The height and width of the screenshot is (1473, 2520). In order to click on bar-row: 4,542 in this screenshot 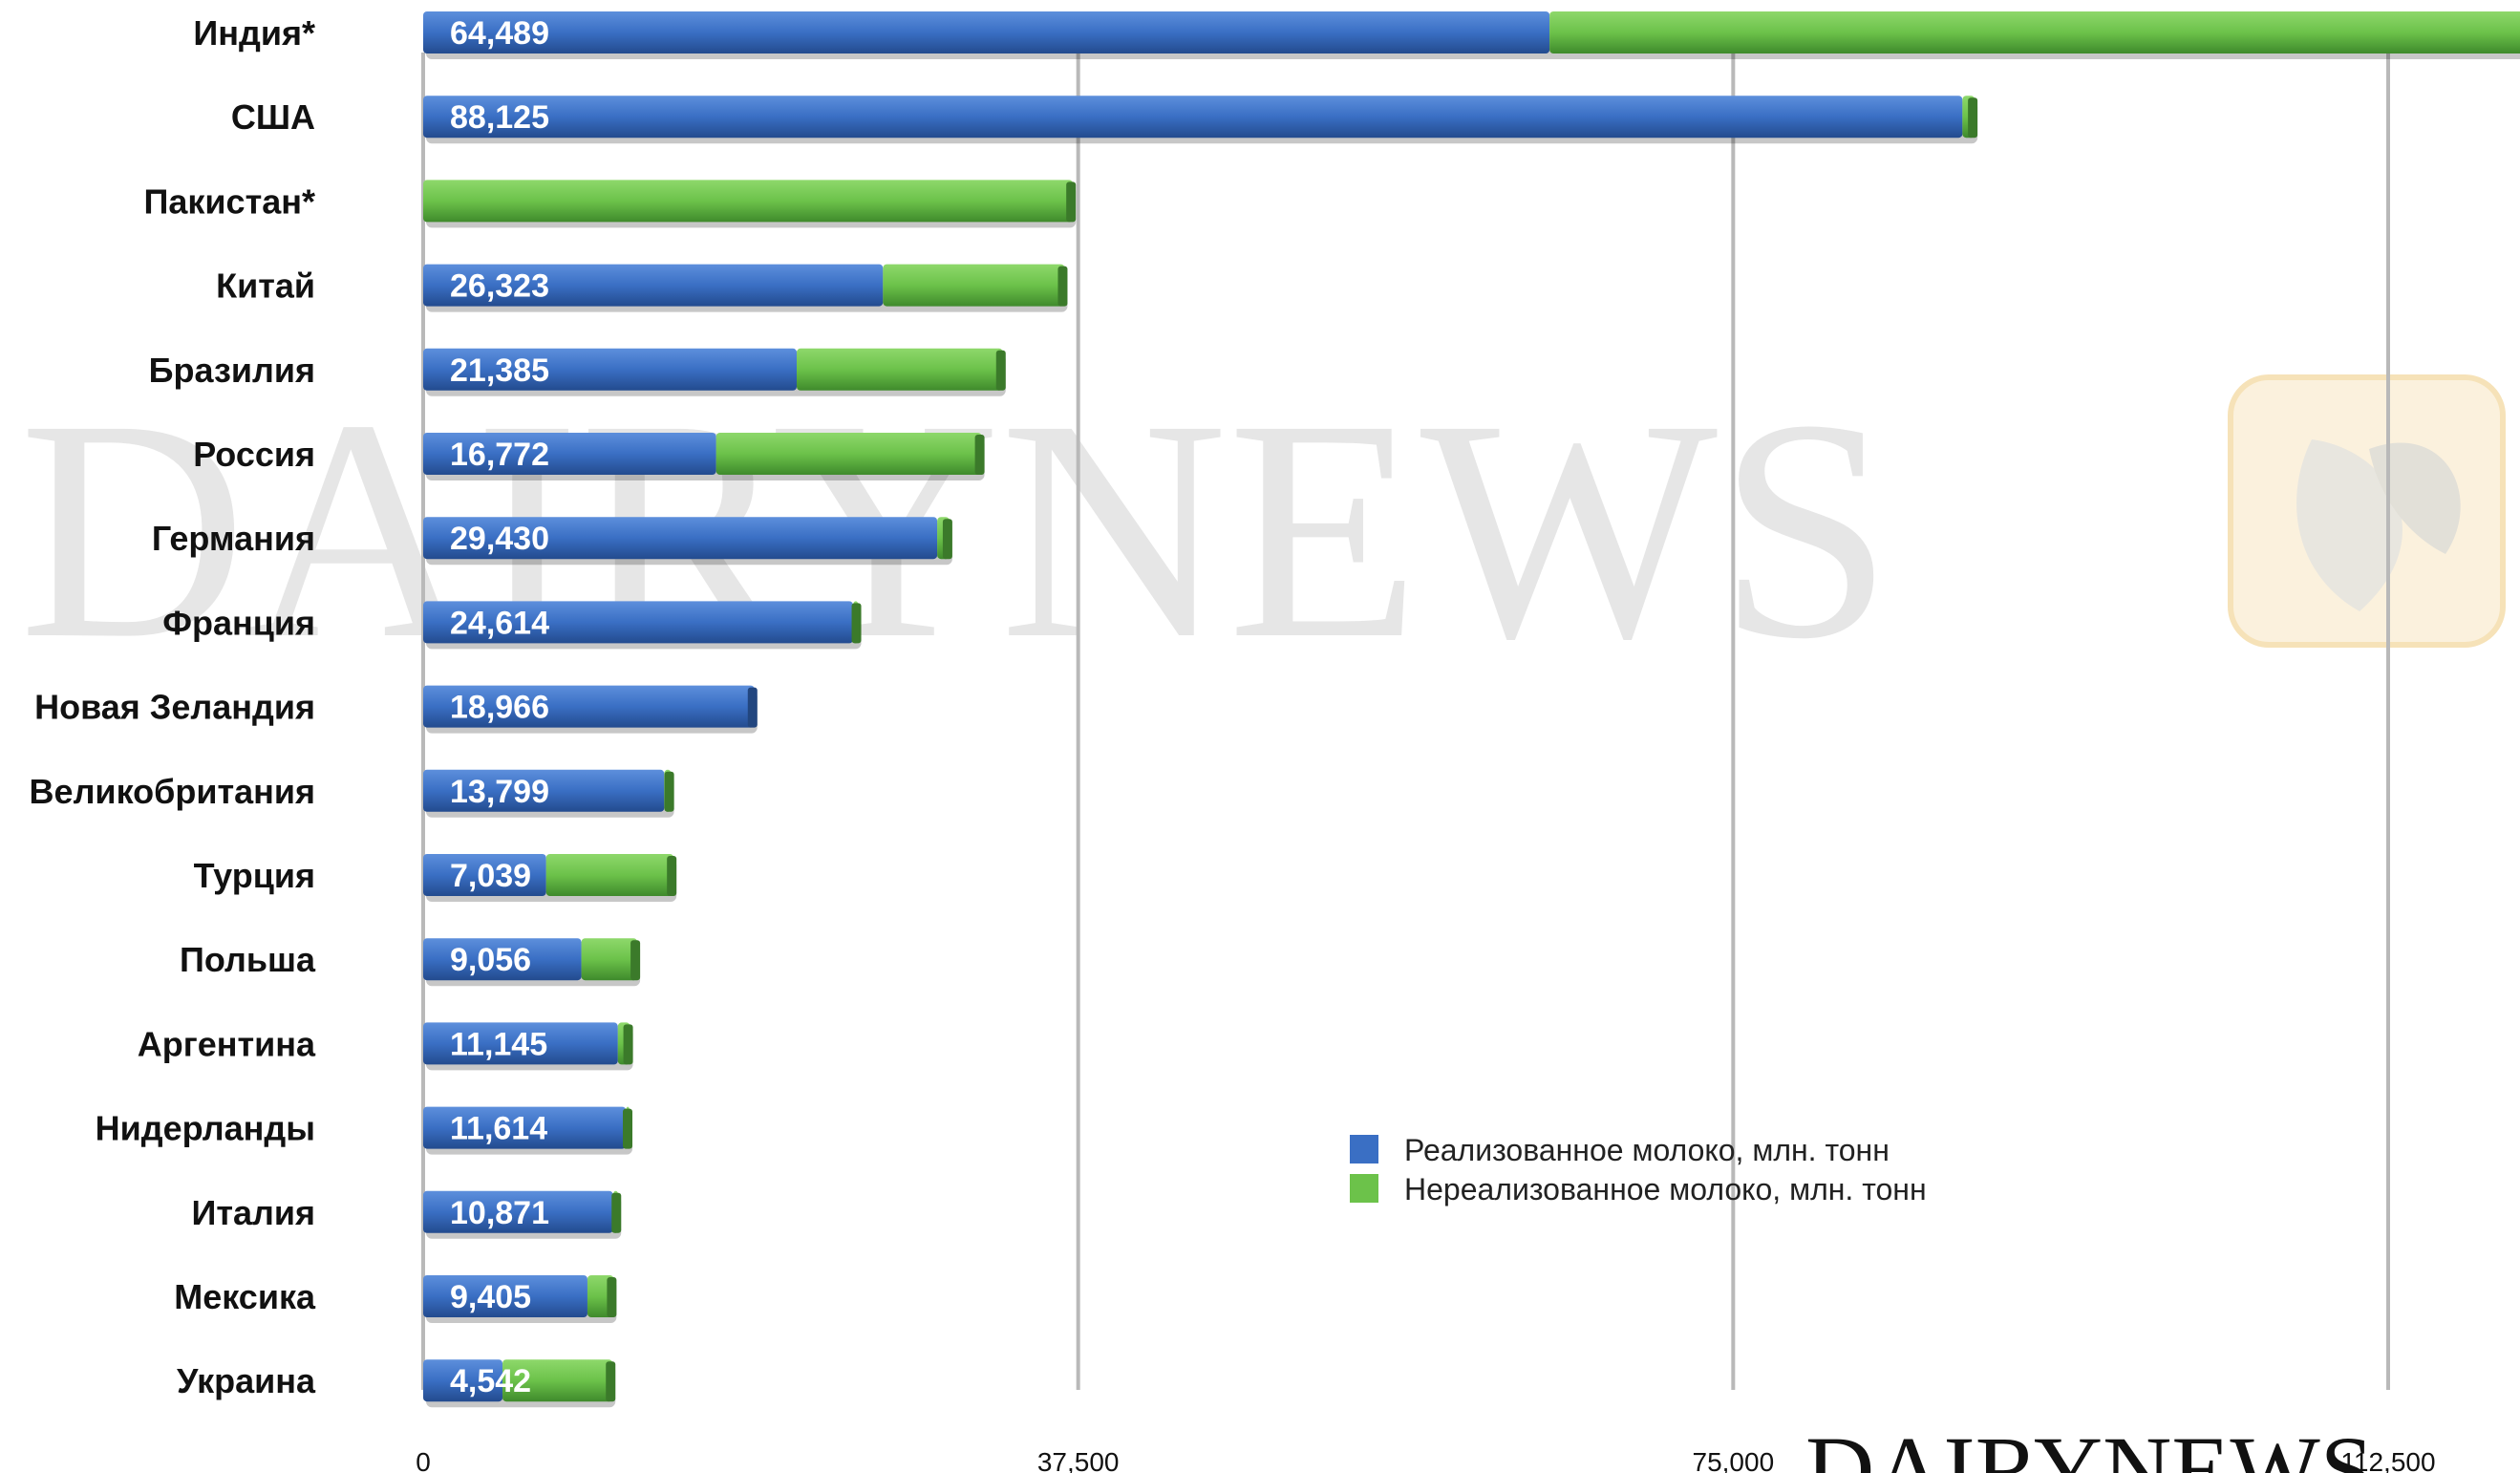, I will do `click(519, 1383)`.